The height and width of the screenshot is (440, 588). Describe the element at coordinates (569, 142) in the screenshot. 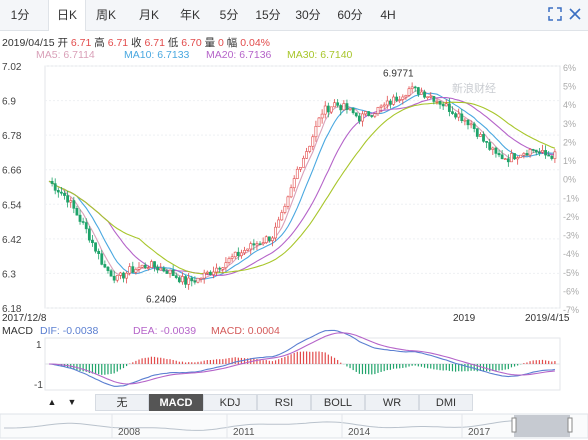

I see `y-tick-pct-label: 2%` at that location.